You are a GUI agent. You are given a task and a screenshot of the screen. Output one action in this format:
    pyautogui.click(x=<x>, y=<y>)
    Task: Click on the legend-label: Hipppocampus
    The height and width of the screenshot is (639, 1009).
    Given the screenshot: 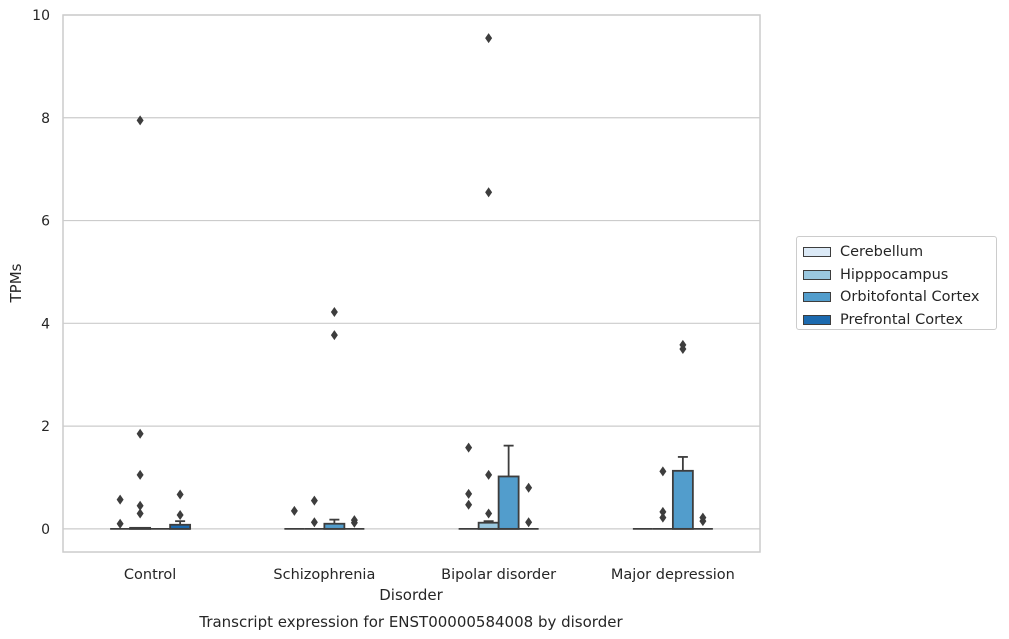 What is the action you would take?
    pyautogui.click(x=894, y=274)
    